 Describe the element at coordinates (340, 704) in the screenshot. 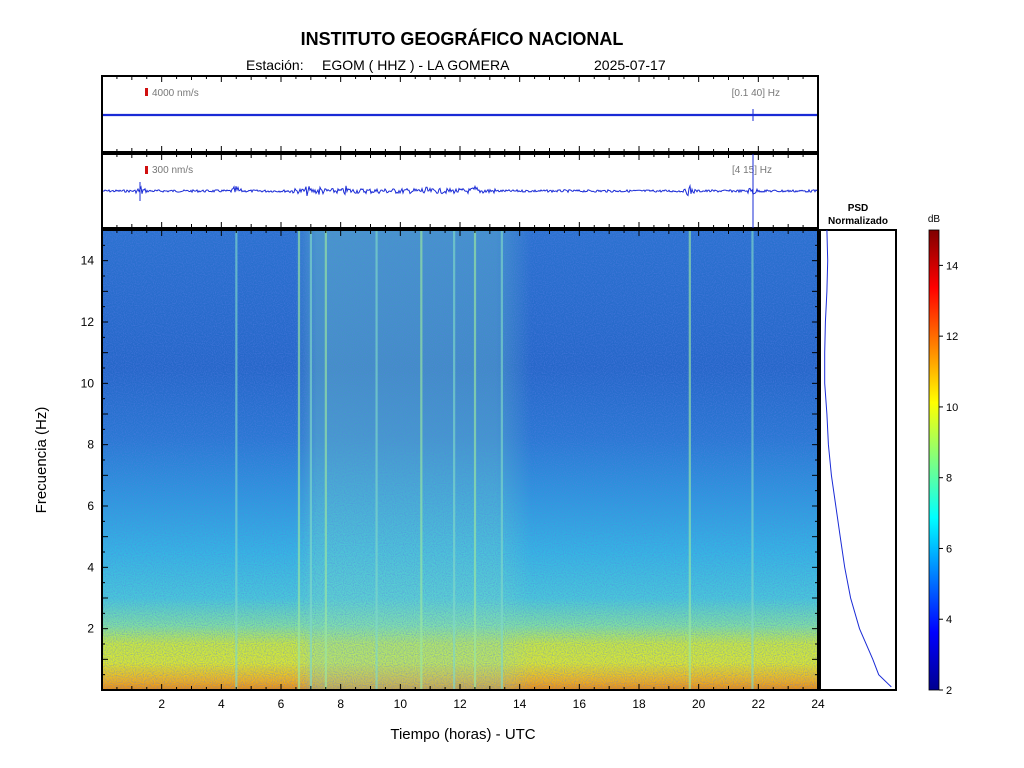

I see `x-tick-label: 8` at that location.